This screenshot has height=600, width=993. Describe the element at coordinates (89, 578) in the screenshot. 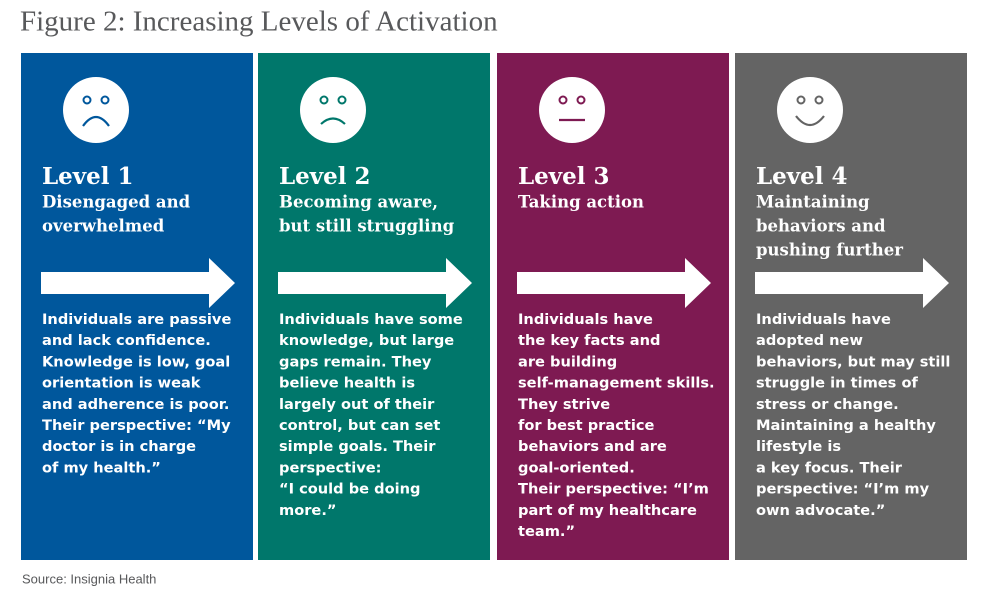

I see `source-note: Source: Insignia Health` at that location.